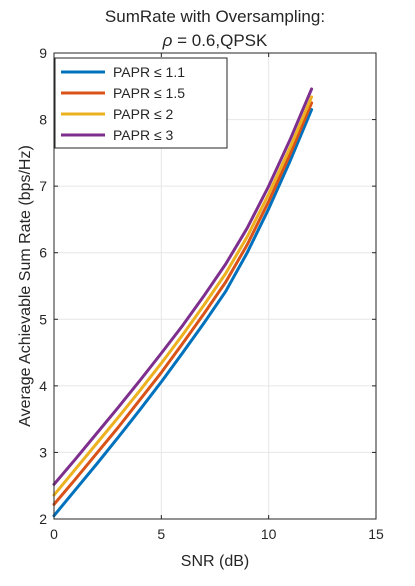 The height and width of the screenshot is (586, 415). I want to click on chart-title-line2: ρ = 0.6,QPSK, so click(215, 40).